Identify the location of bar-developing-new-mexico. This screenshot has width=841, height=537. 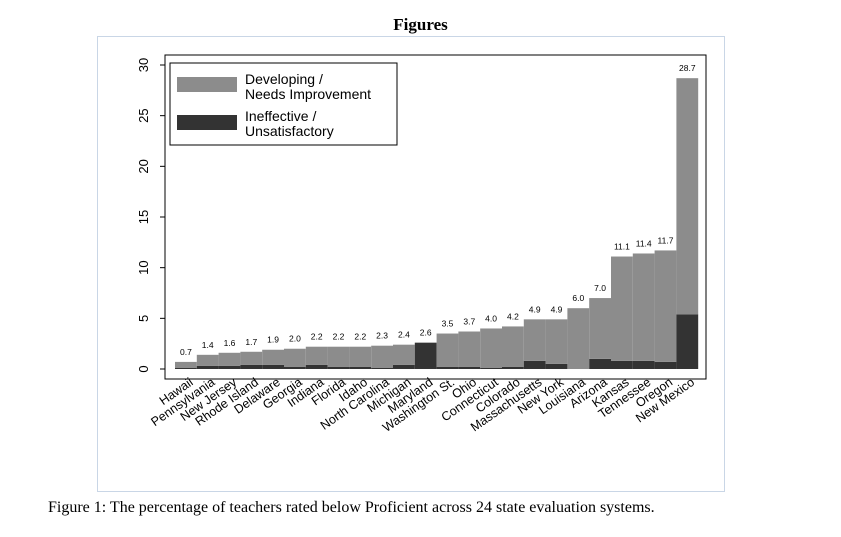
(687, 196).